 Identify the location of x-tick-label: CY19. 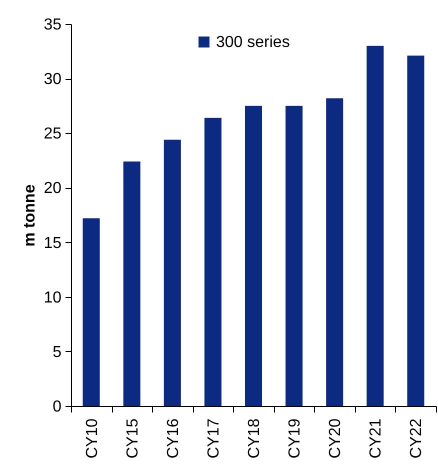
(295, 438).